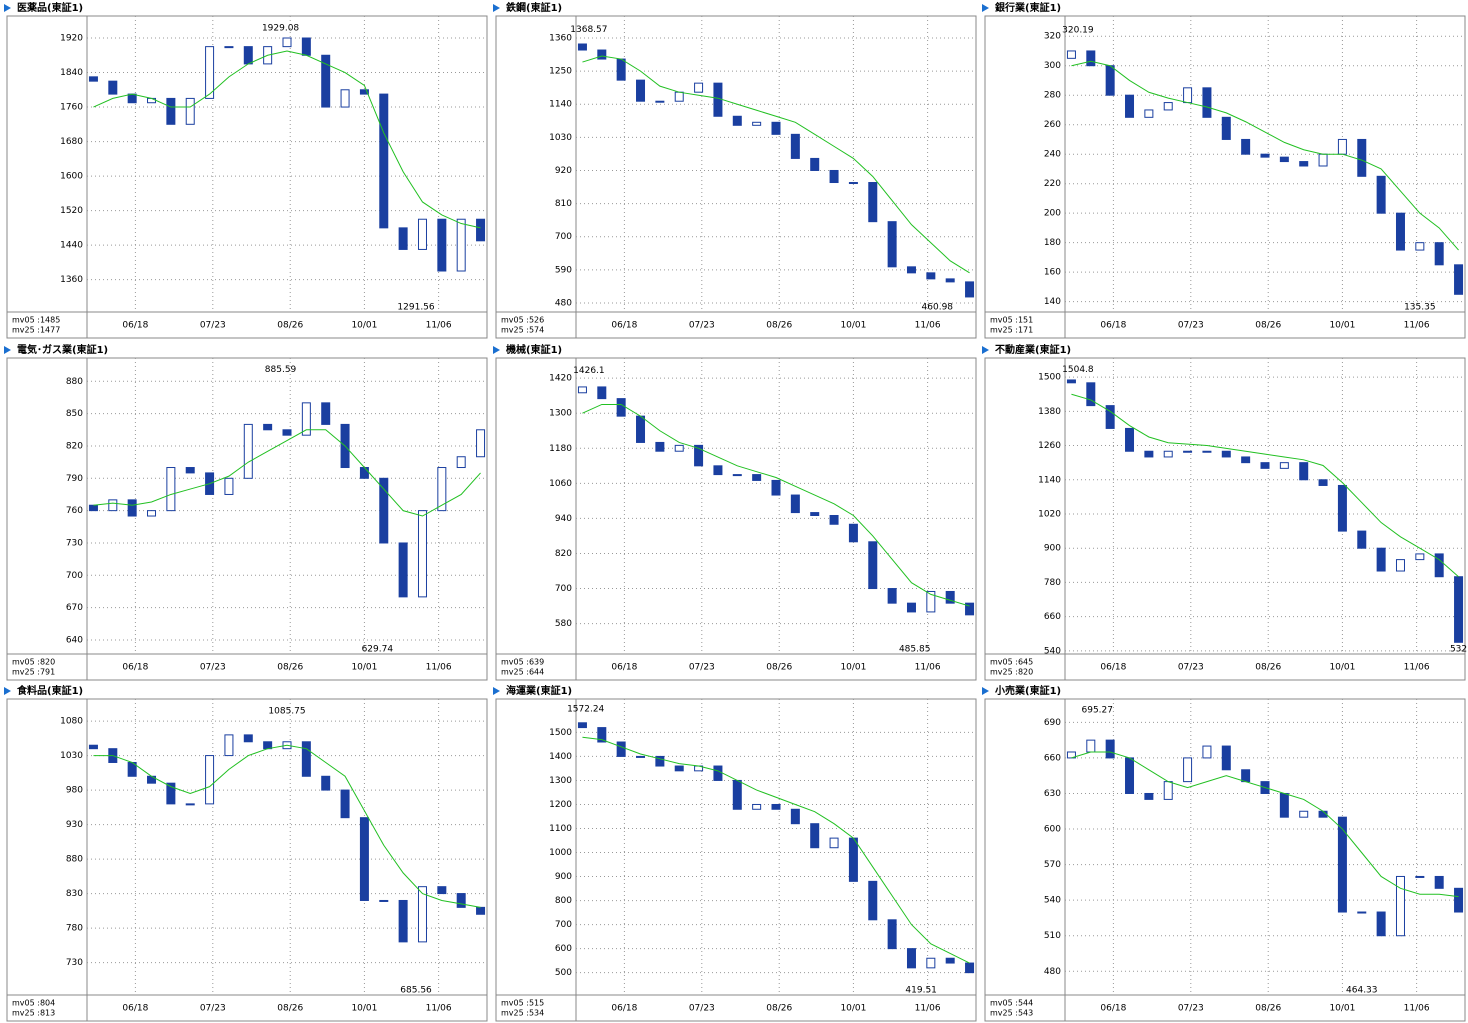 The image size is (1468, 1023). What do you see at coordinates (1052, 830) in the screenshot?
I see `y-tick-label: 600` at bounding box center [1052, 830].